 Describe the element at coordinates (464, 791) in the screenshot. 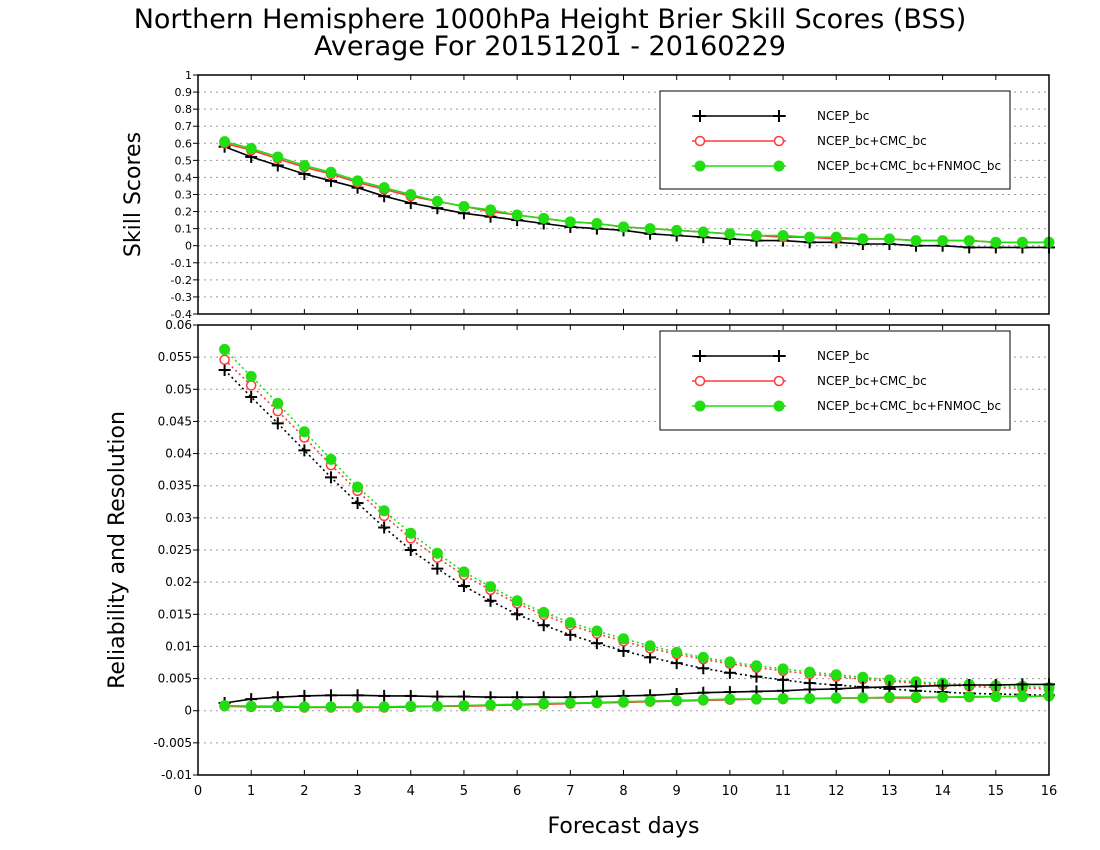

I see `x-tick-label: 5` at that location.